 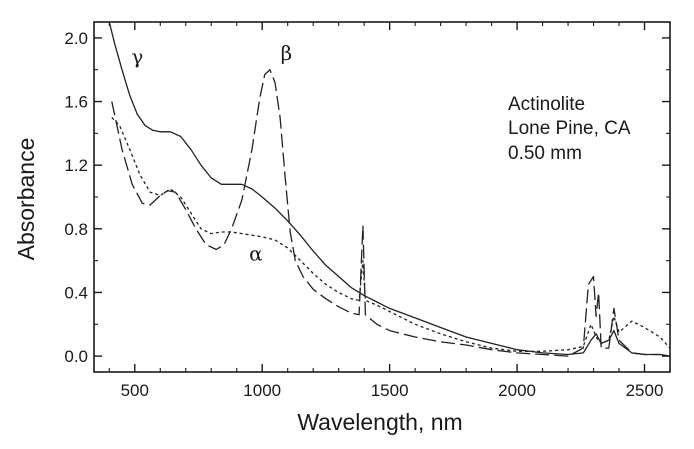 What do you see at coordinates (545, 153) in the screenshot?
I see `annotation-line-3: 0.50 mm` at bounding box center [545, 153].